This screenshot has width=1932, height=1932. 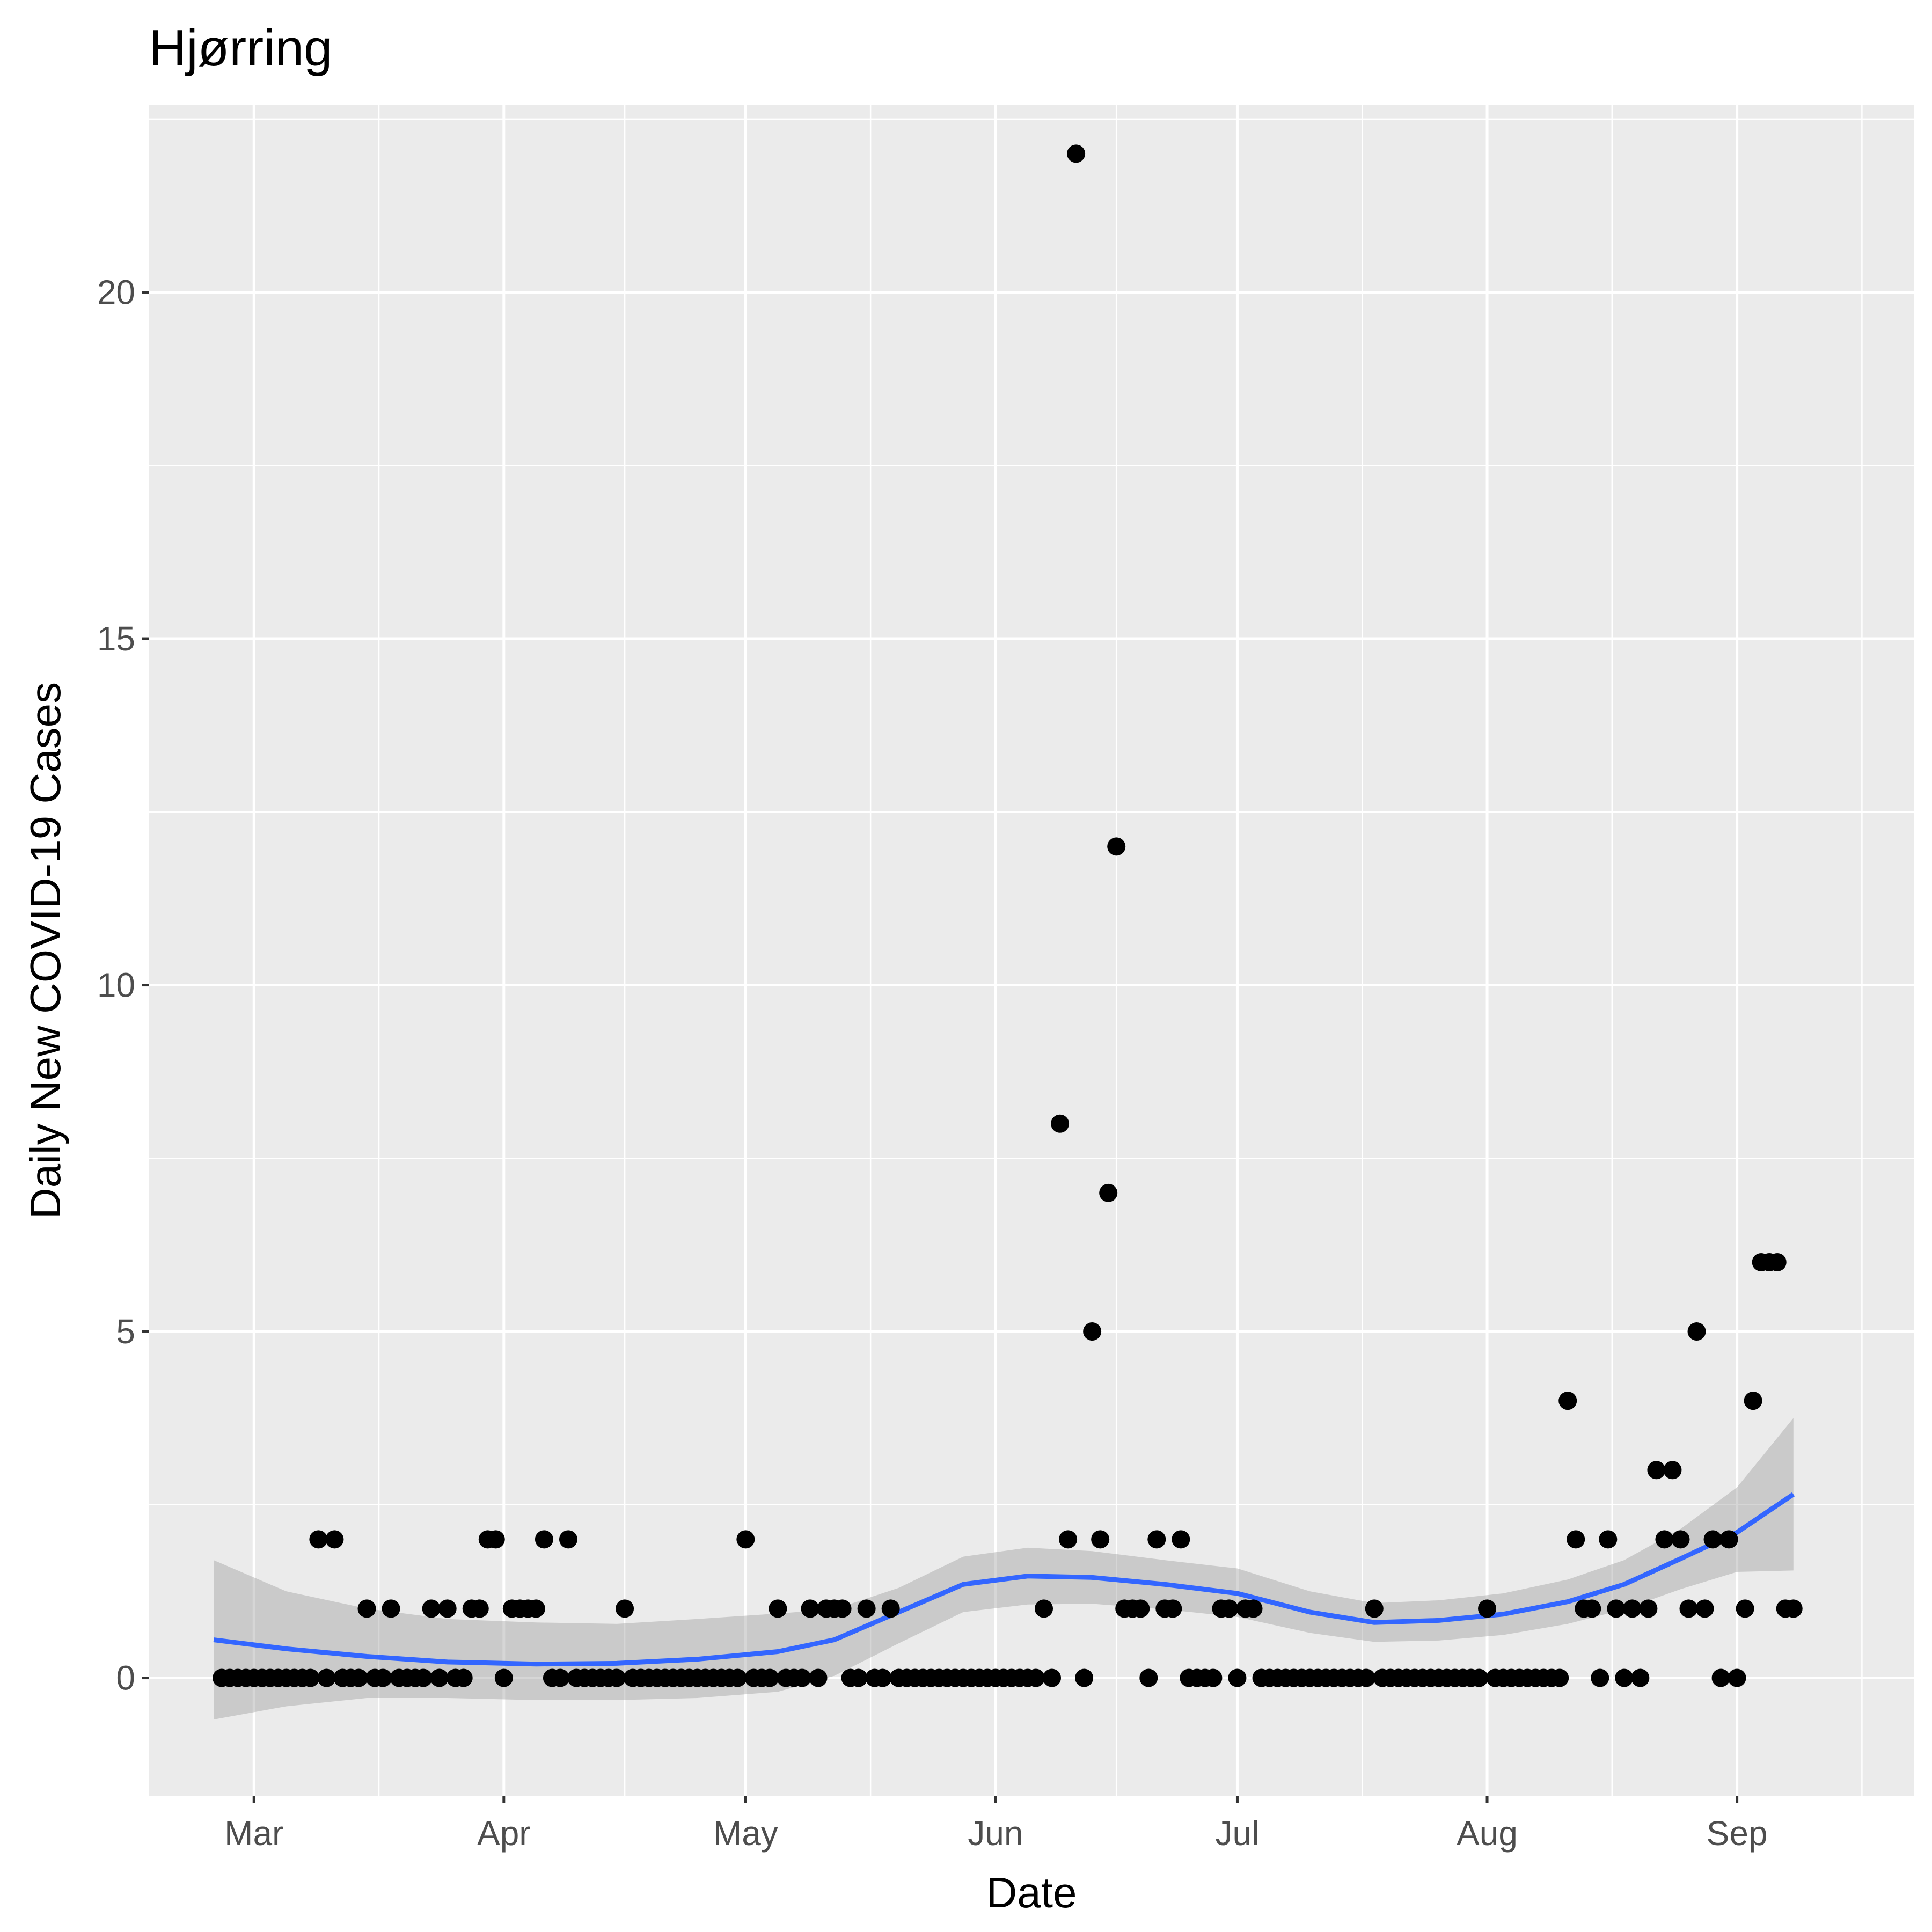 I want to click on y-tick-label: 0, so click(x=125, y=1678).